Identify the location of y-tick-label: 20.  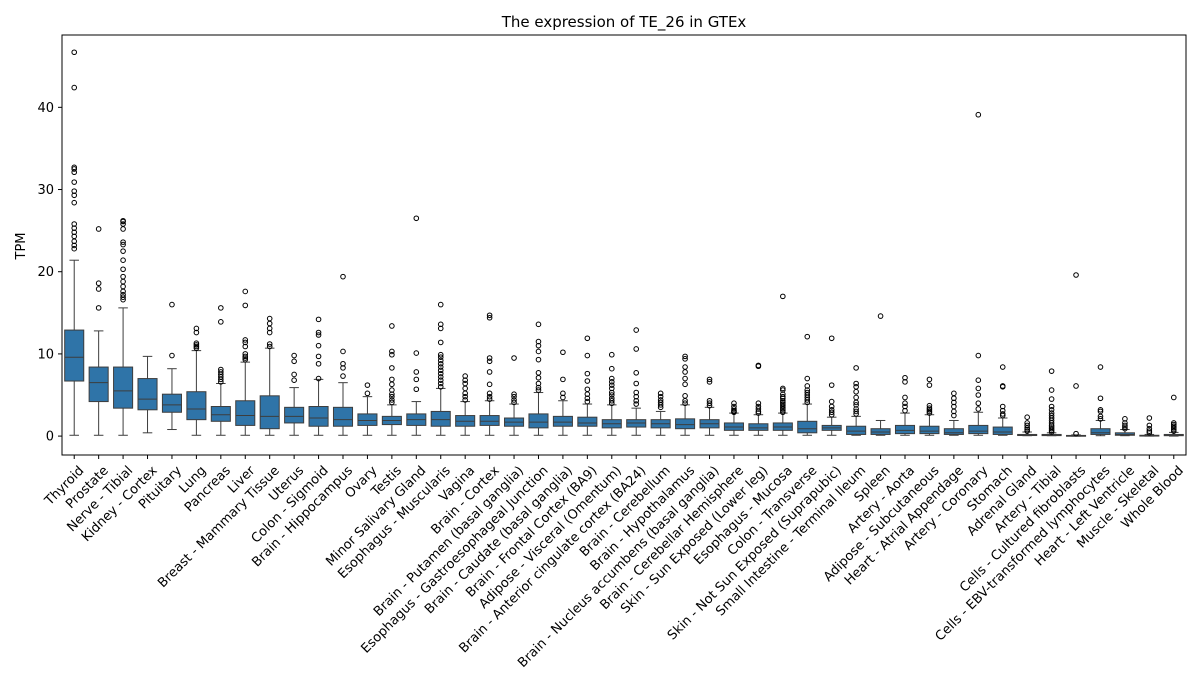
(45, 272).